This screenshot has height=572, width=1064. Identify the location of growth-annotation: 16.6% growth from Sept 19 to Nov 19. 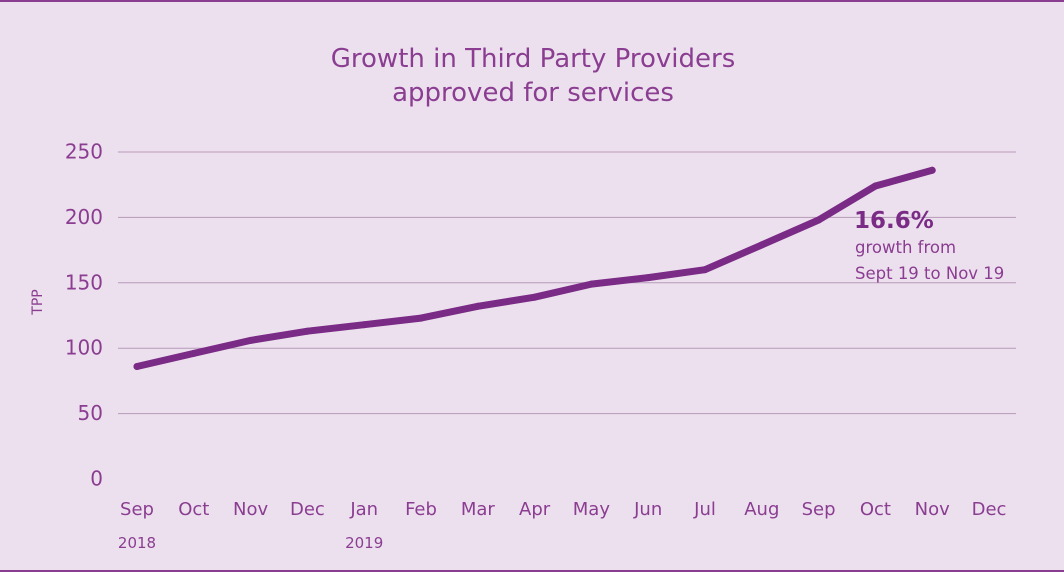
(929, 245).